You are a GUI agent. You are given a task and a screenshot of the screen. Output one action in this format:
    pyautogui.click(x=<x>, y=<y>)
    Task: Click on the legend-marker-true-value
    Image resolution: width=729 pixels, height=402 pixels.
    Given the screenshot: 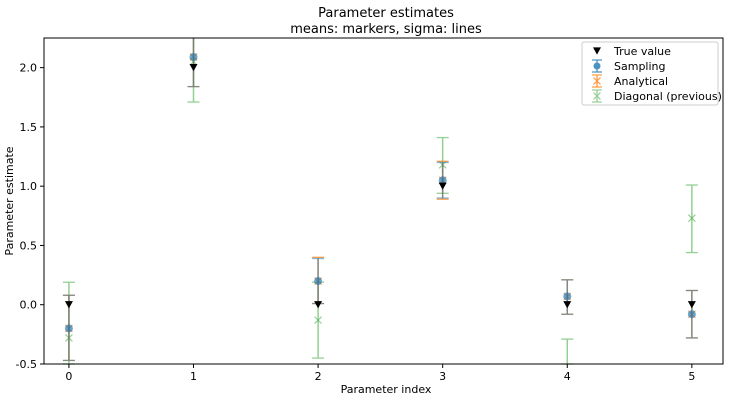 What is the action you would take?
    pyautogui.click(x=597, y=51)
    